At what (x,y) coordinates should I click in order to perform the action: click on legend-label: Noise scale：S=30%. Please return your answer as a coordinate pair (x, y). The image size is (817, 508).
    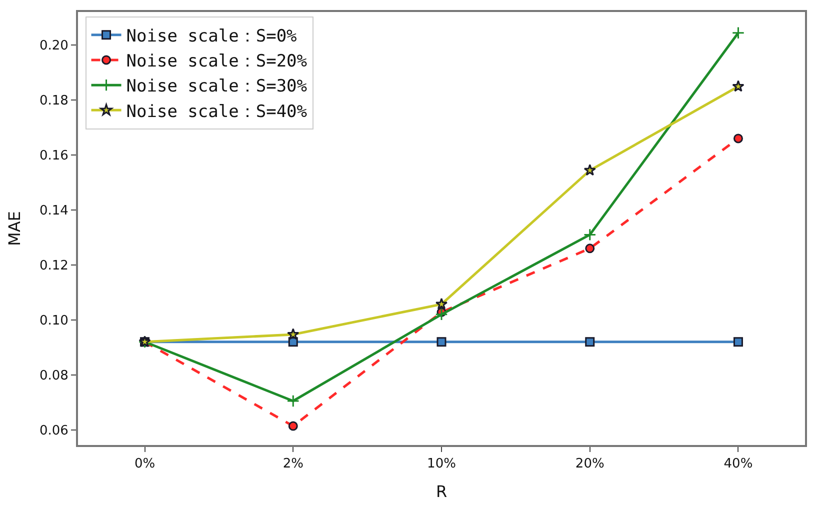
    Looking at the image, I should click on (217, 86).